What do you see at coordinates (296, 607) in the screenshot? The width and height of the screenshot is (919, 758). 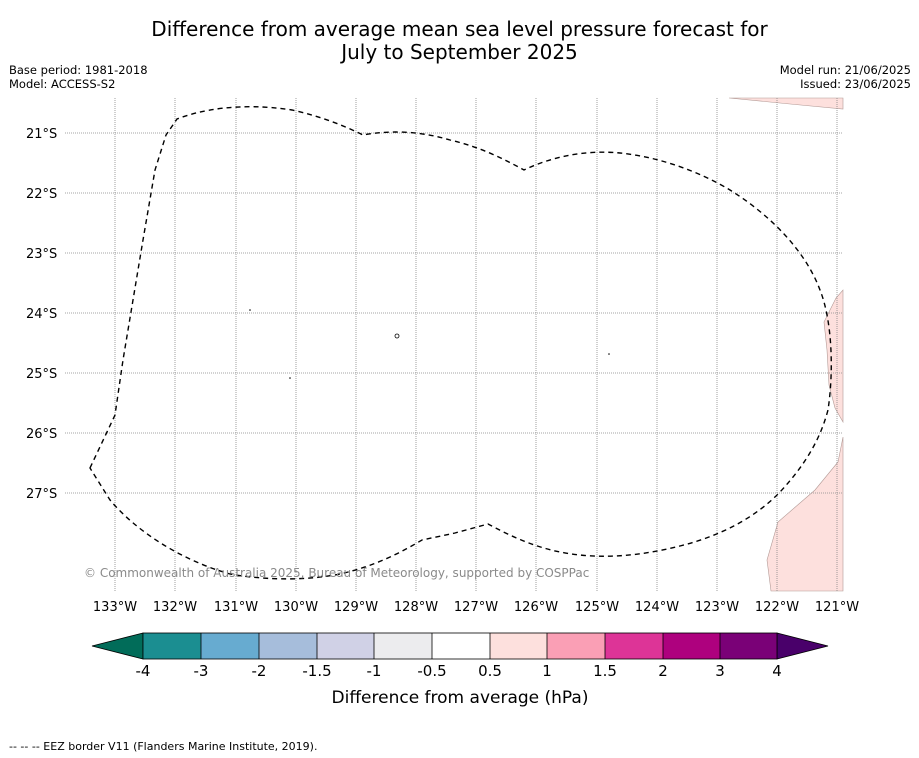 I see `lon-label: 130°W` at bounding box center [296, 607].